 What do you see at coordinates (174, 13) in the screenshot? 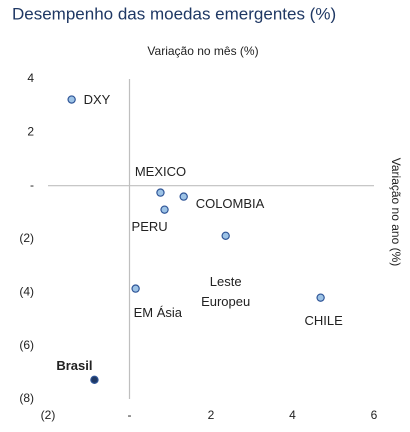
I see `chart-title: Desempenho das moedas emergentes (%)` at bounding box center [174, 13].